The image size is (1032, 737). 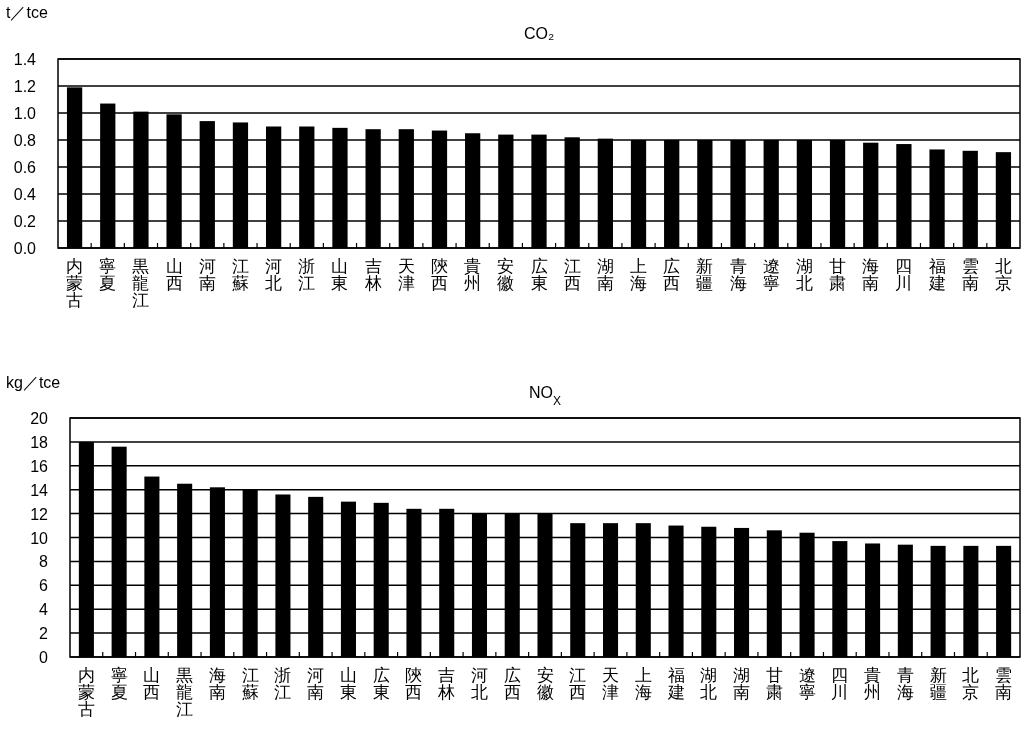 What do you see at coordinates (39, 466) in the screenshot?
I see `y-tick-label: 16` at bounding box center [39, 466].